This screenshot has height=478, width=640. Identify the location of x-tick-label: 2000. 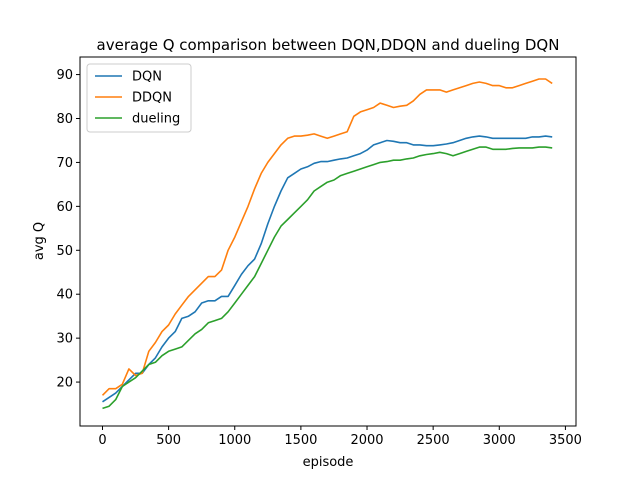
(366, 440).